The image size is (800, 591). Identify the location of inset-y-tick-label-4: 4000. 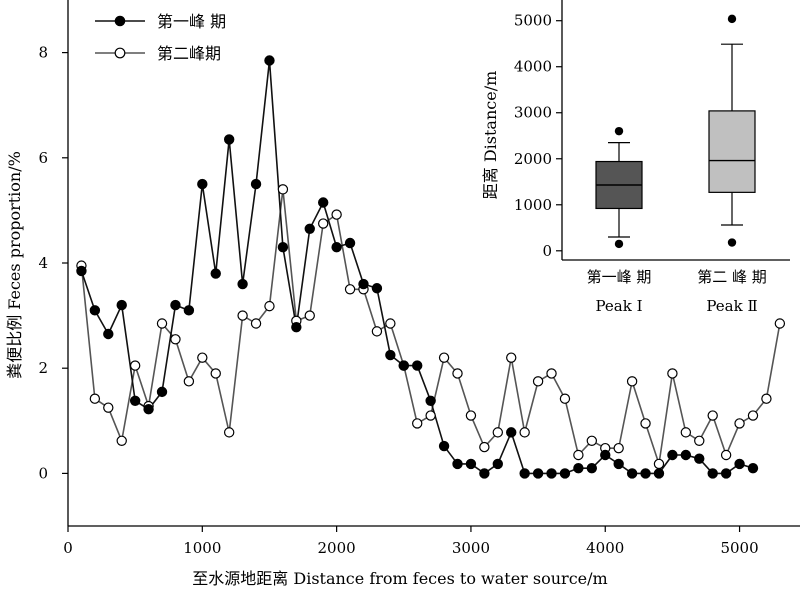
(533, 67).